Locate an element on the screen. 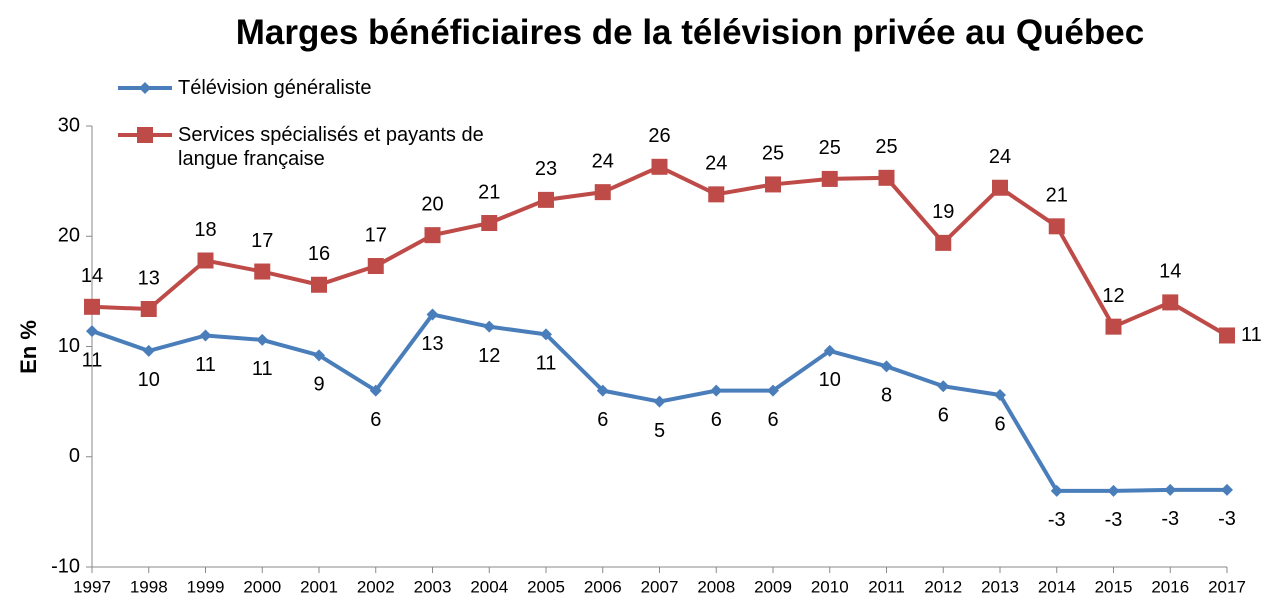  data-label: 5 is located at coordinates (659, 431).